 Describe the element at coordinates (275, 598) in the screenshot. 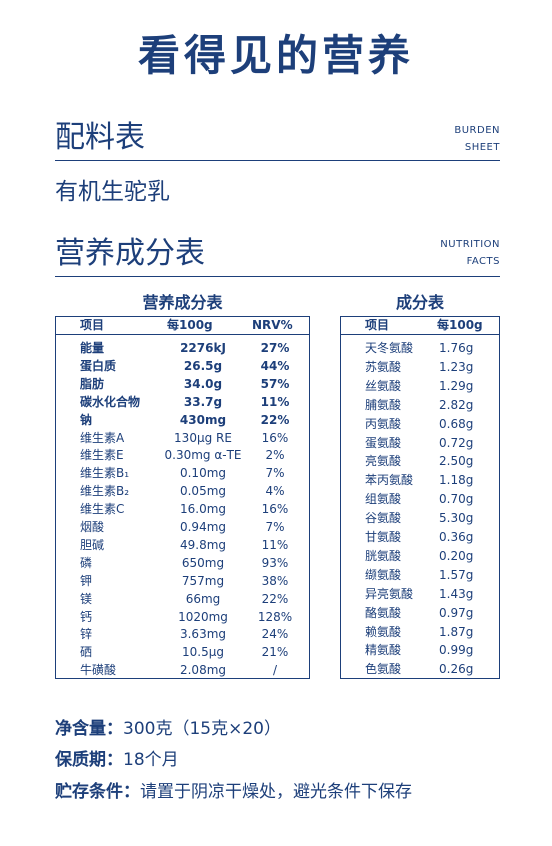

I see `nutrient-nrv: 22%` at that location.